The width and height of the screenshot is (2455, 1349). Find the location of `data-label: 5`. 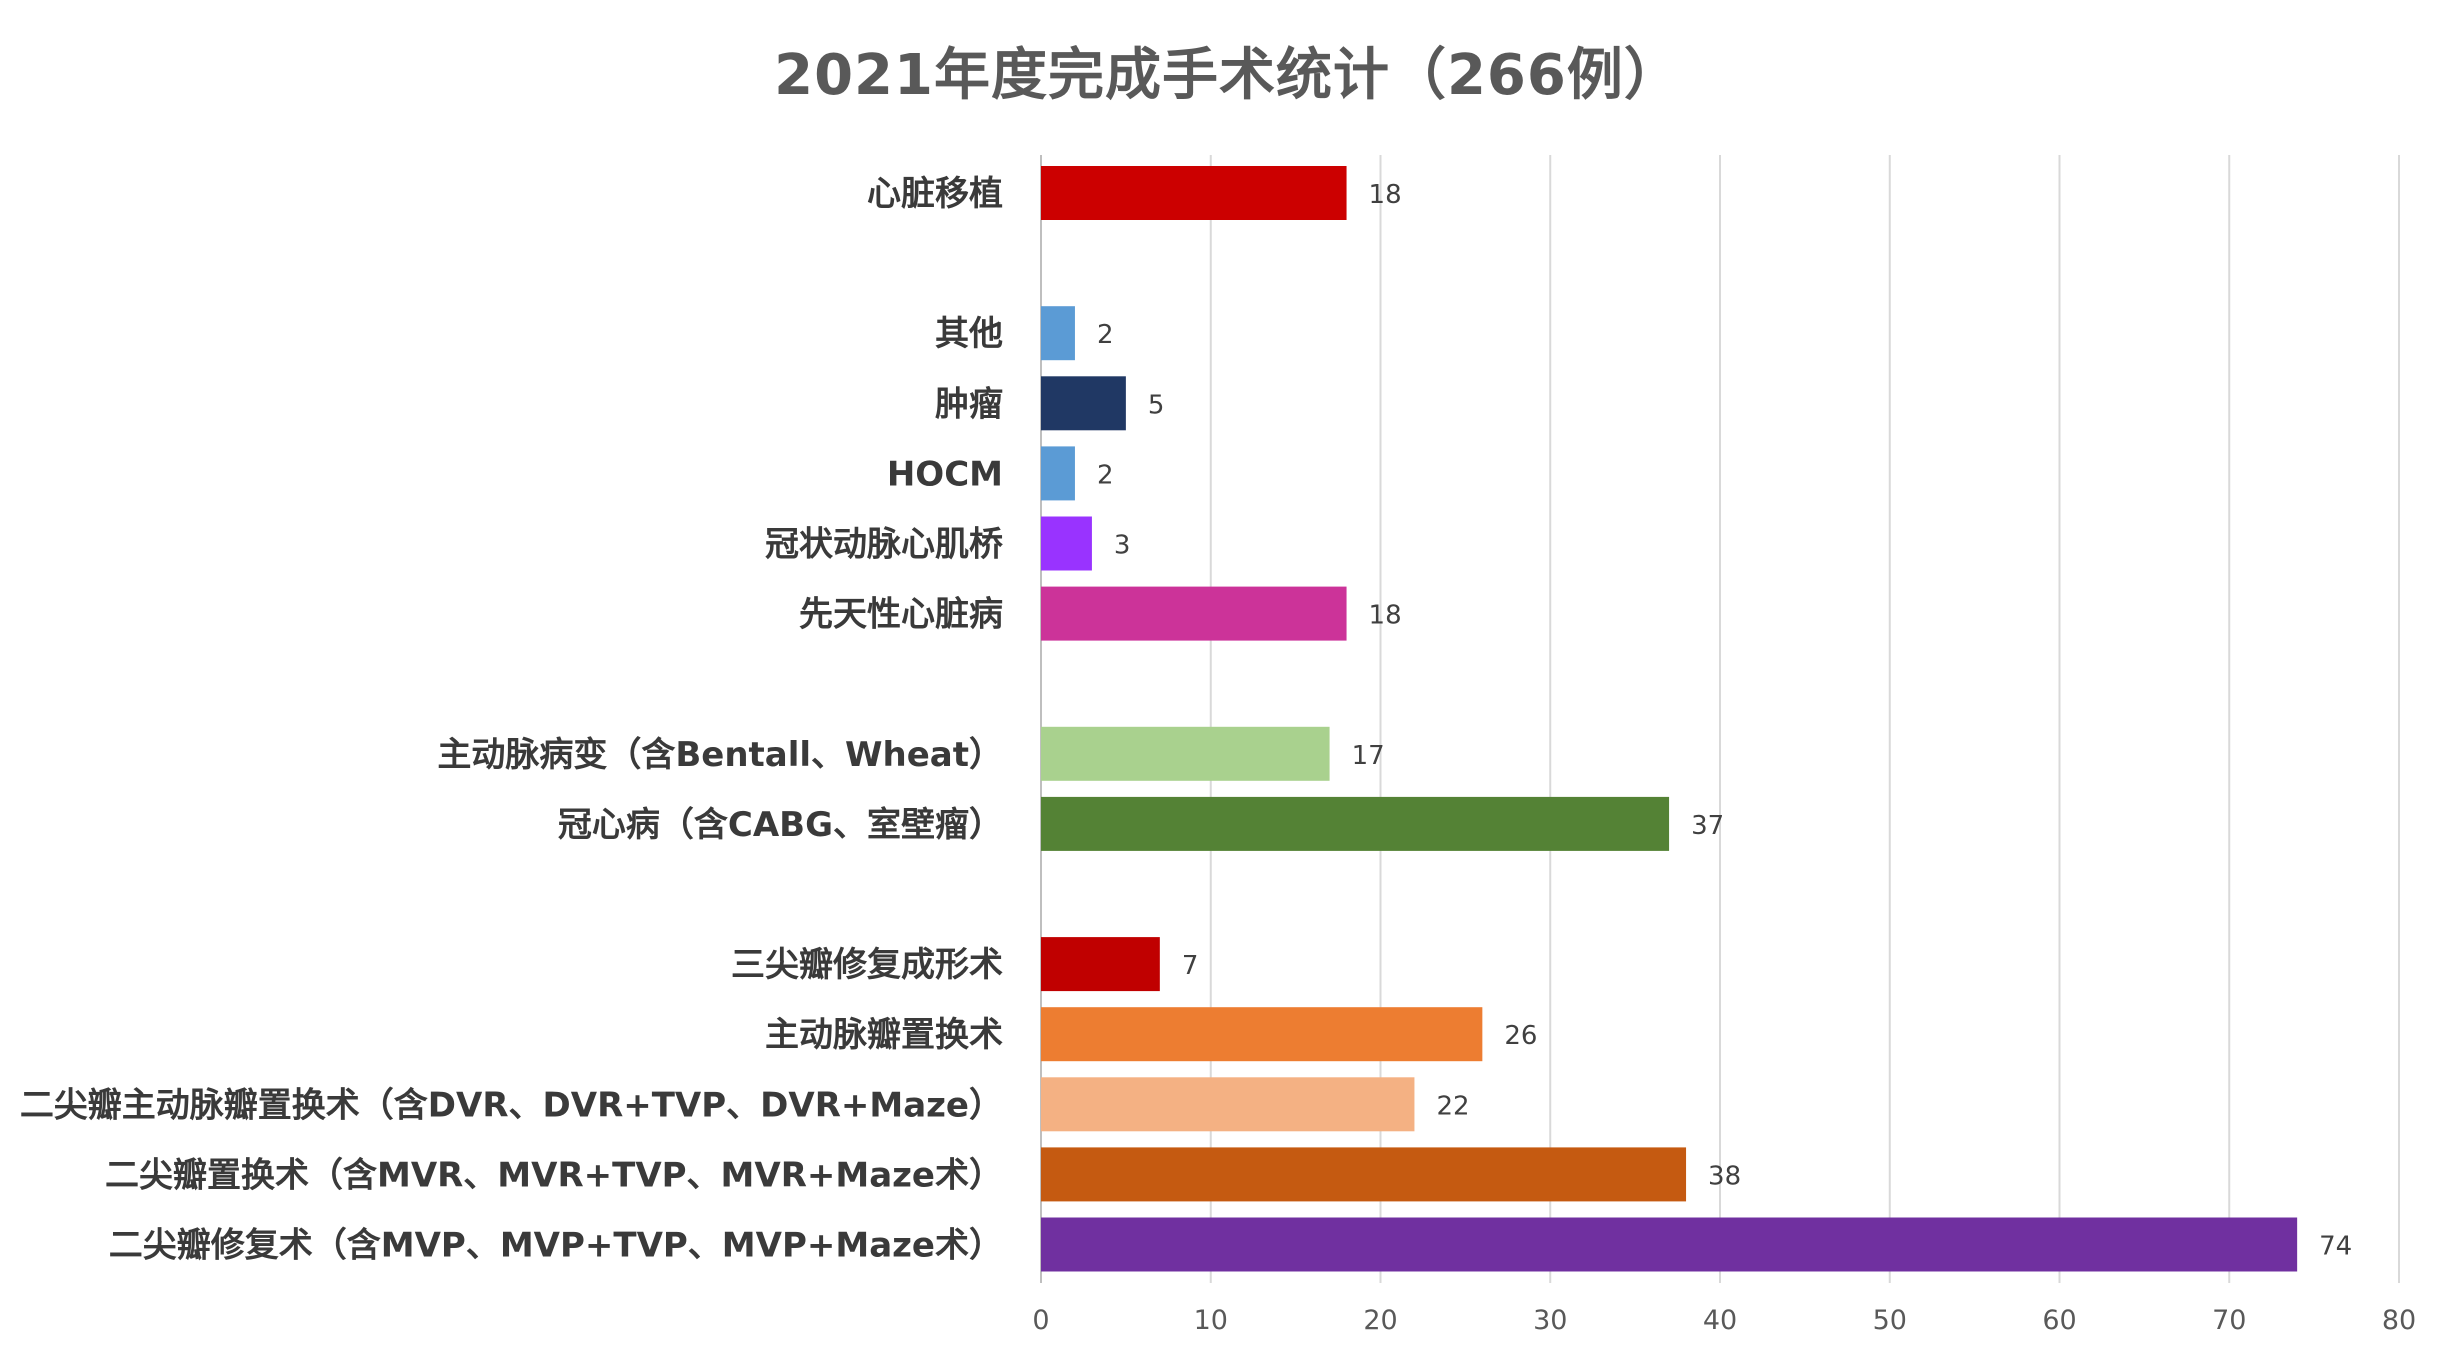

data-label: 5 is located at coordinates (1156, 405).